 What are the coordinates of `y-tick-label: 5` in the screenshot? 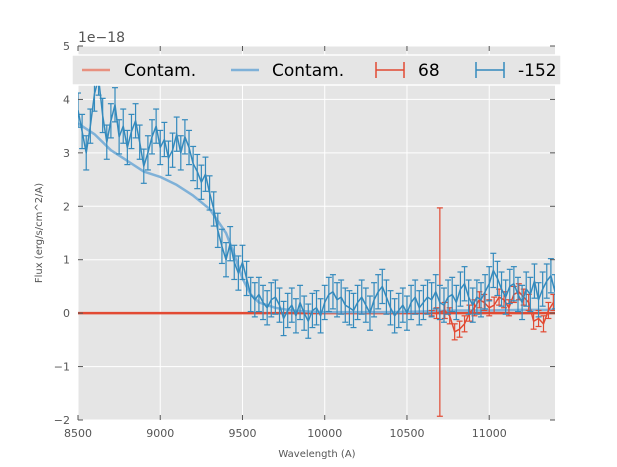 It's located at (66, 46).